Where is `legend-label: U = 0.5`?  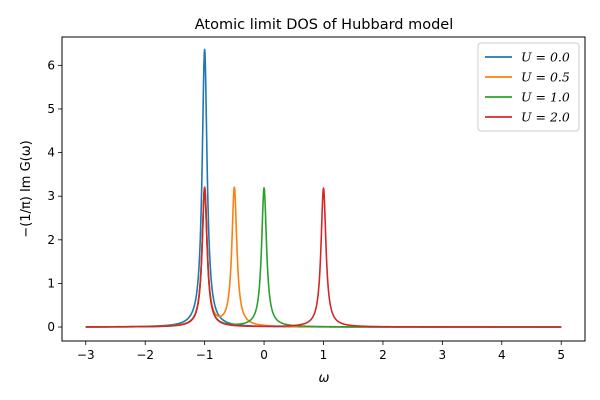
legend-label: U = 0.5 is located at coordinates (545, 77).